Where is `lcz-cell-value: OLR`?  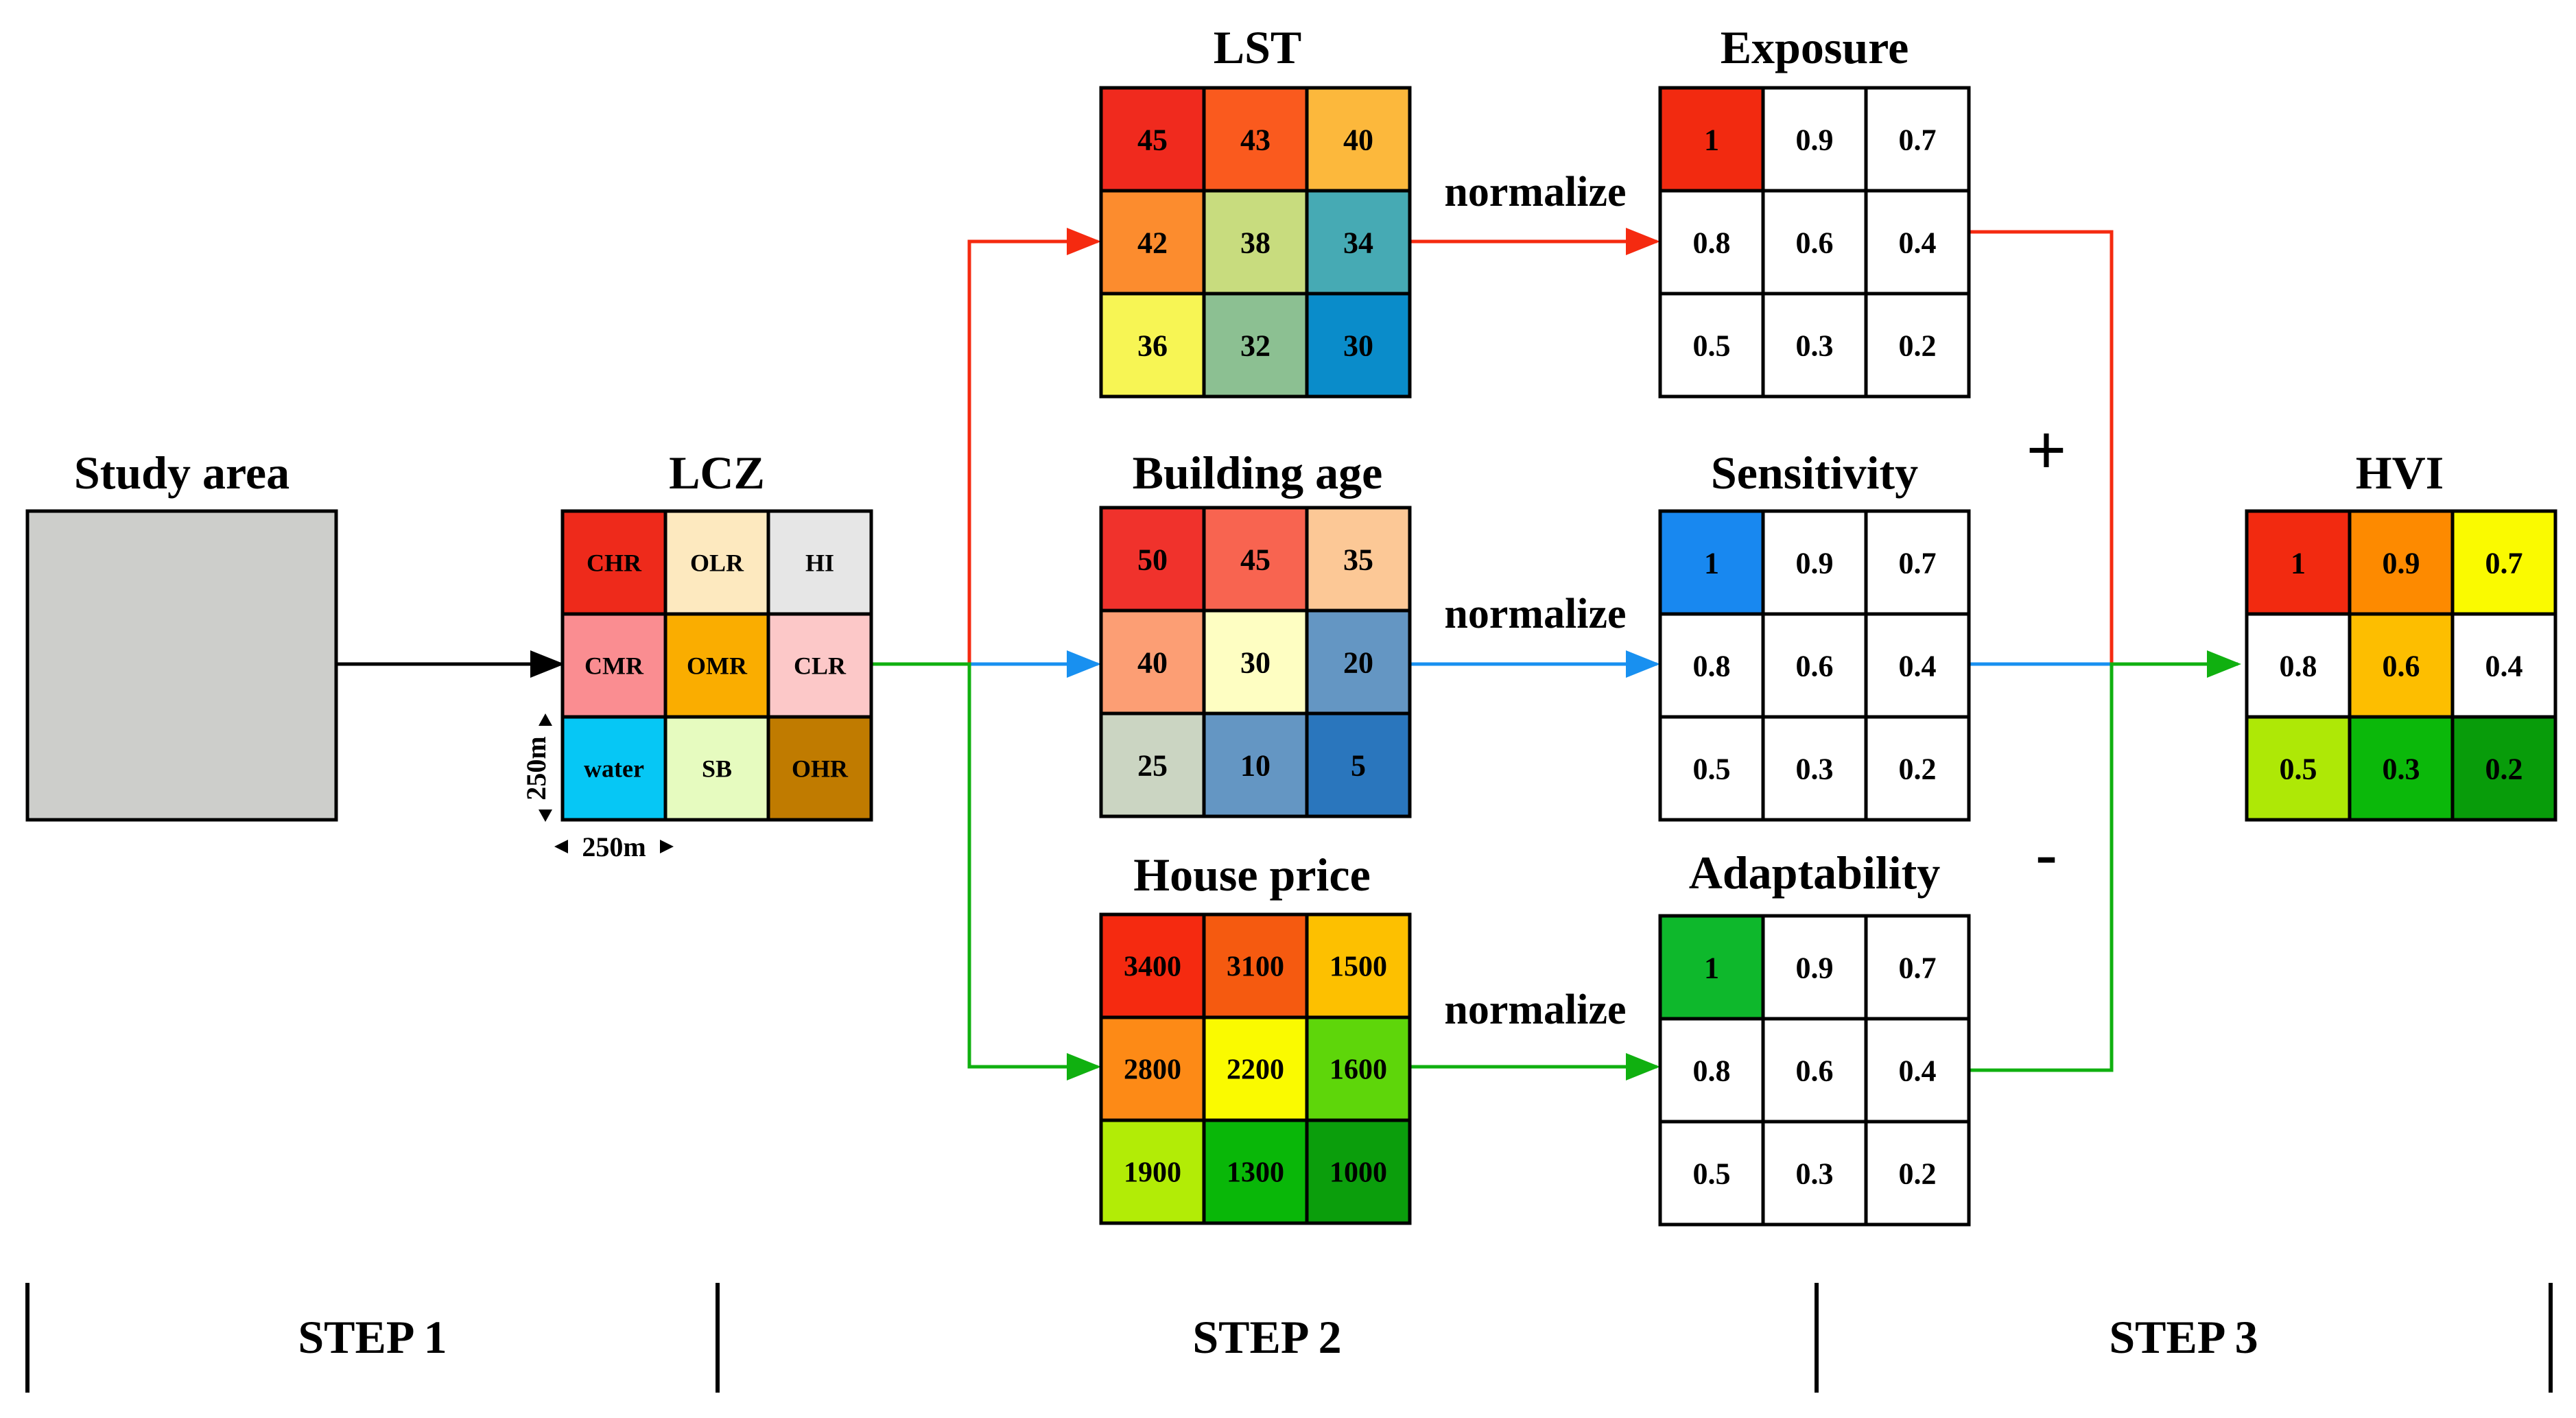
lcz-cell-value: OLR is located at coordinates (717, 563).